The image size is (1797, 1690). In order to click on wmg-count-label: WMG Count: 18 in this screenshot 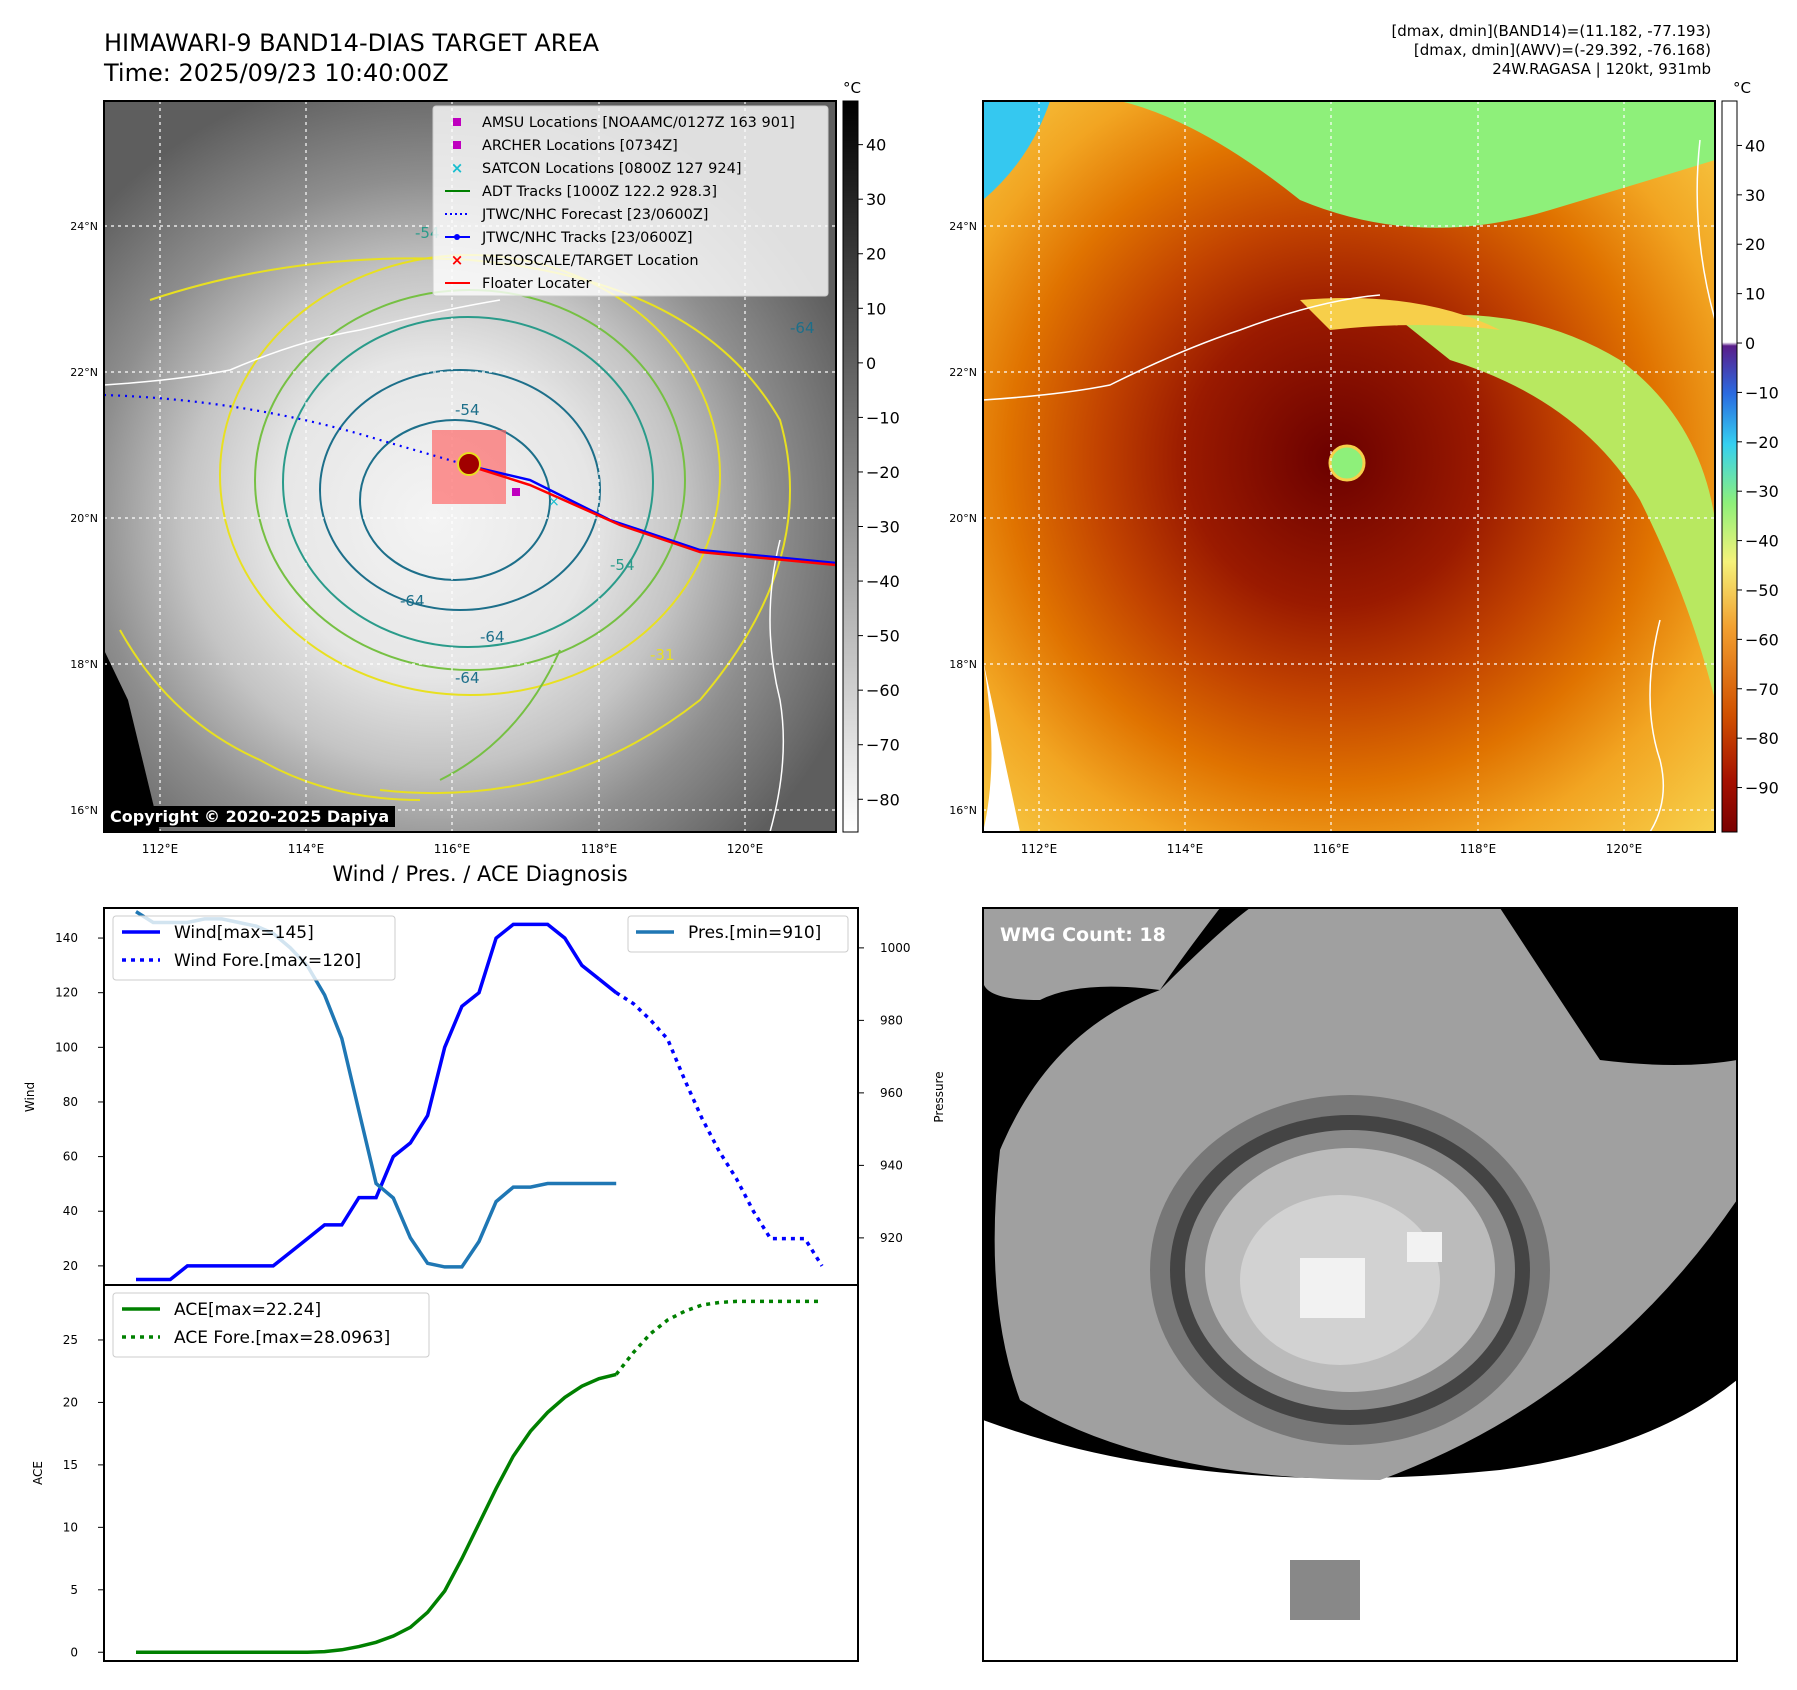, I will do `click(1083, 935)`.